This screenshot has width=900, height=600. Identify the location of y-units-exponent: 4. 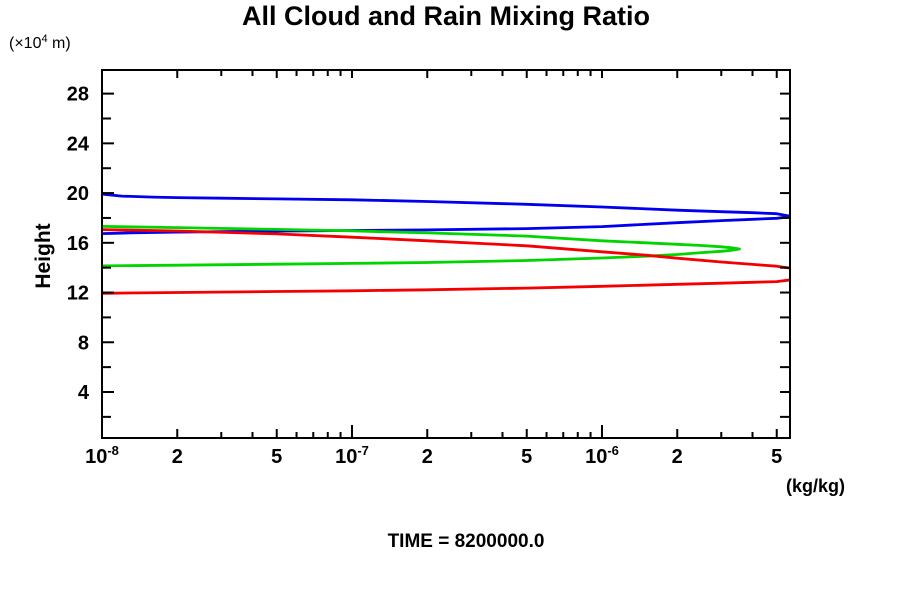
(44, 39).